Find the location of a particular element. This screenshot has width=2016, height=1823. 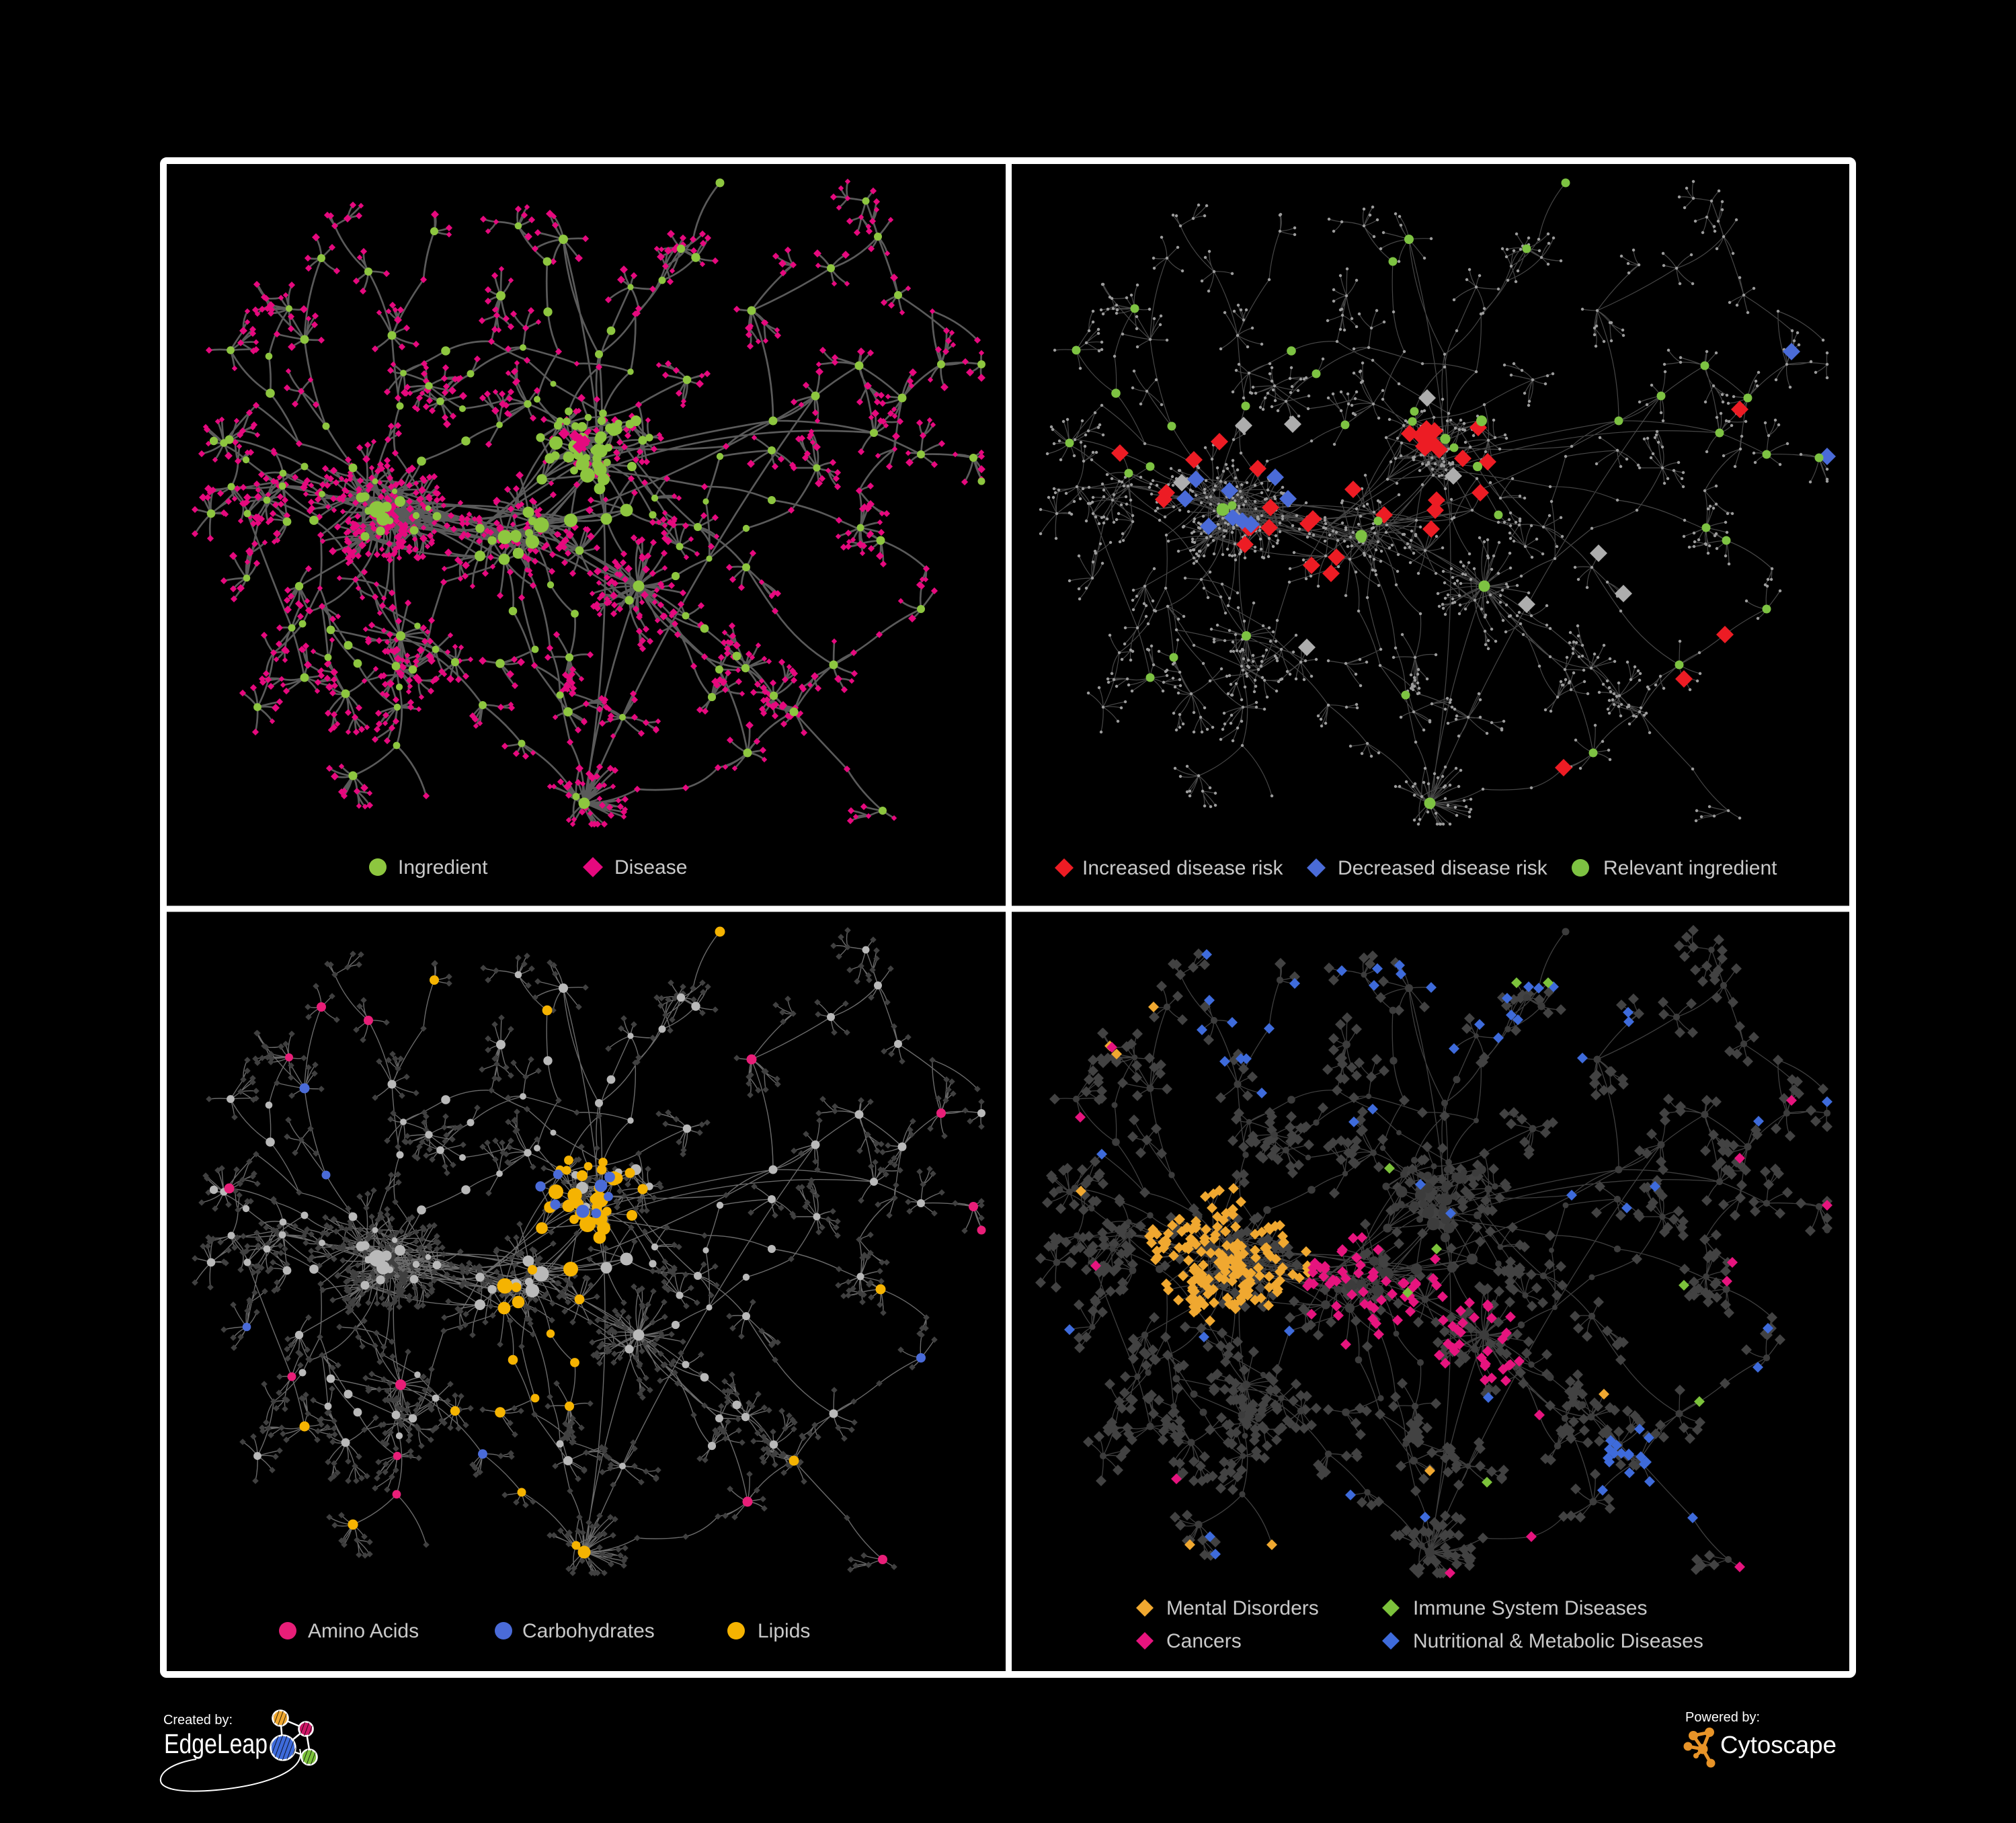

svg-text: Cancers is located at coordinates (1204, 1641).